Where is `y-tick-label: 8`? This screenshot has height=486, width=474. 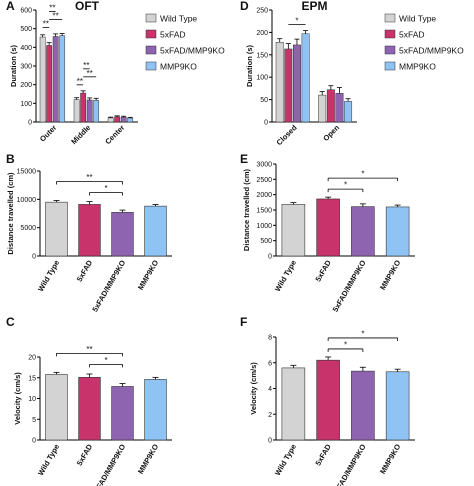
y-tick-label: 8 is located at coordinates (270, 338).